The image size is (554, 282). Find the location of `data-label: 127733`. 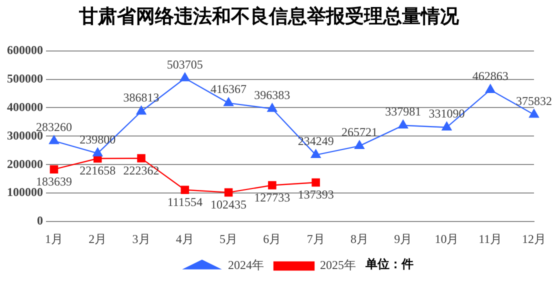

data-label: 127733 is located at coordinates (272, 197).